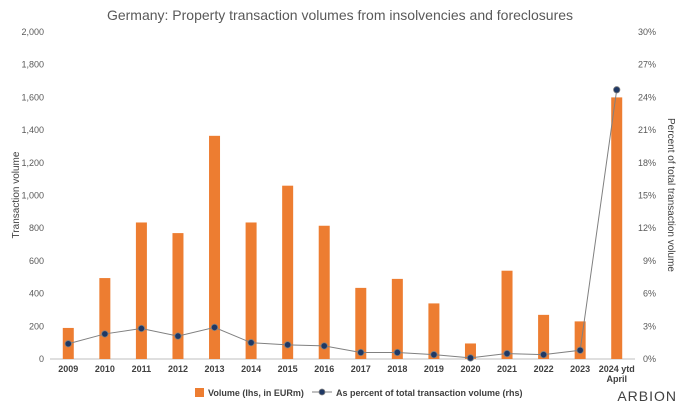 This screenshot has height=406, width=680. Describe the element at coordinates (434, 369) in the screenshot. I see `x-tick: 2019` at that location.